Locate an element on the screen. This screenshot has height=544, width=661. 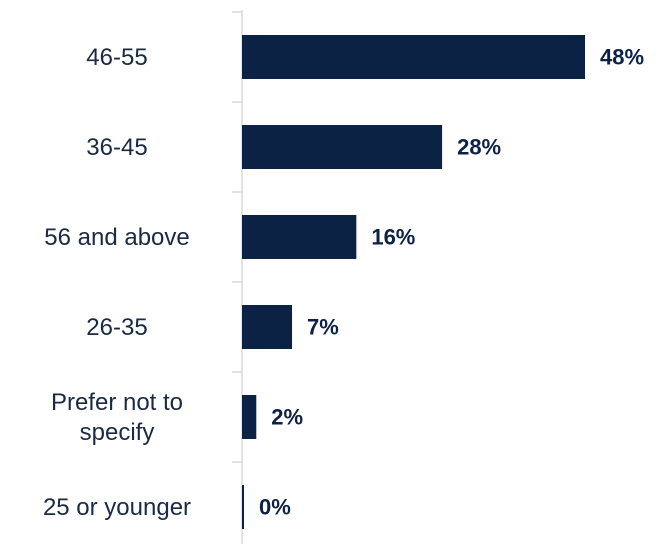
category-label: Prefer not to specify is located at coordinates (117, 417).